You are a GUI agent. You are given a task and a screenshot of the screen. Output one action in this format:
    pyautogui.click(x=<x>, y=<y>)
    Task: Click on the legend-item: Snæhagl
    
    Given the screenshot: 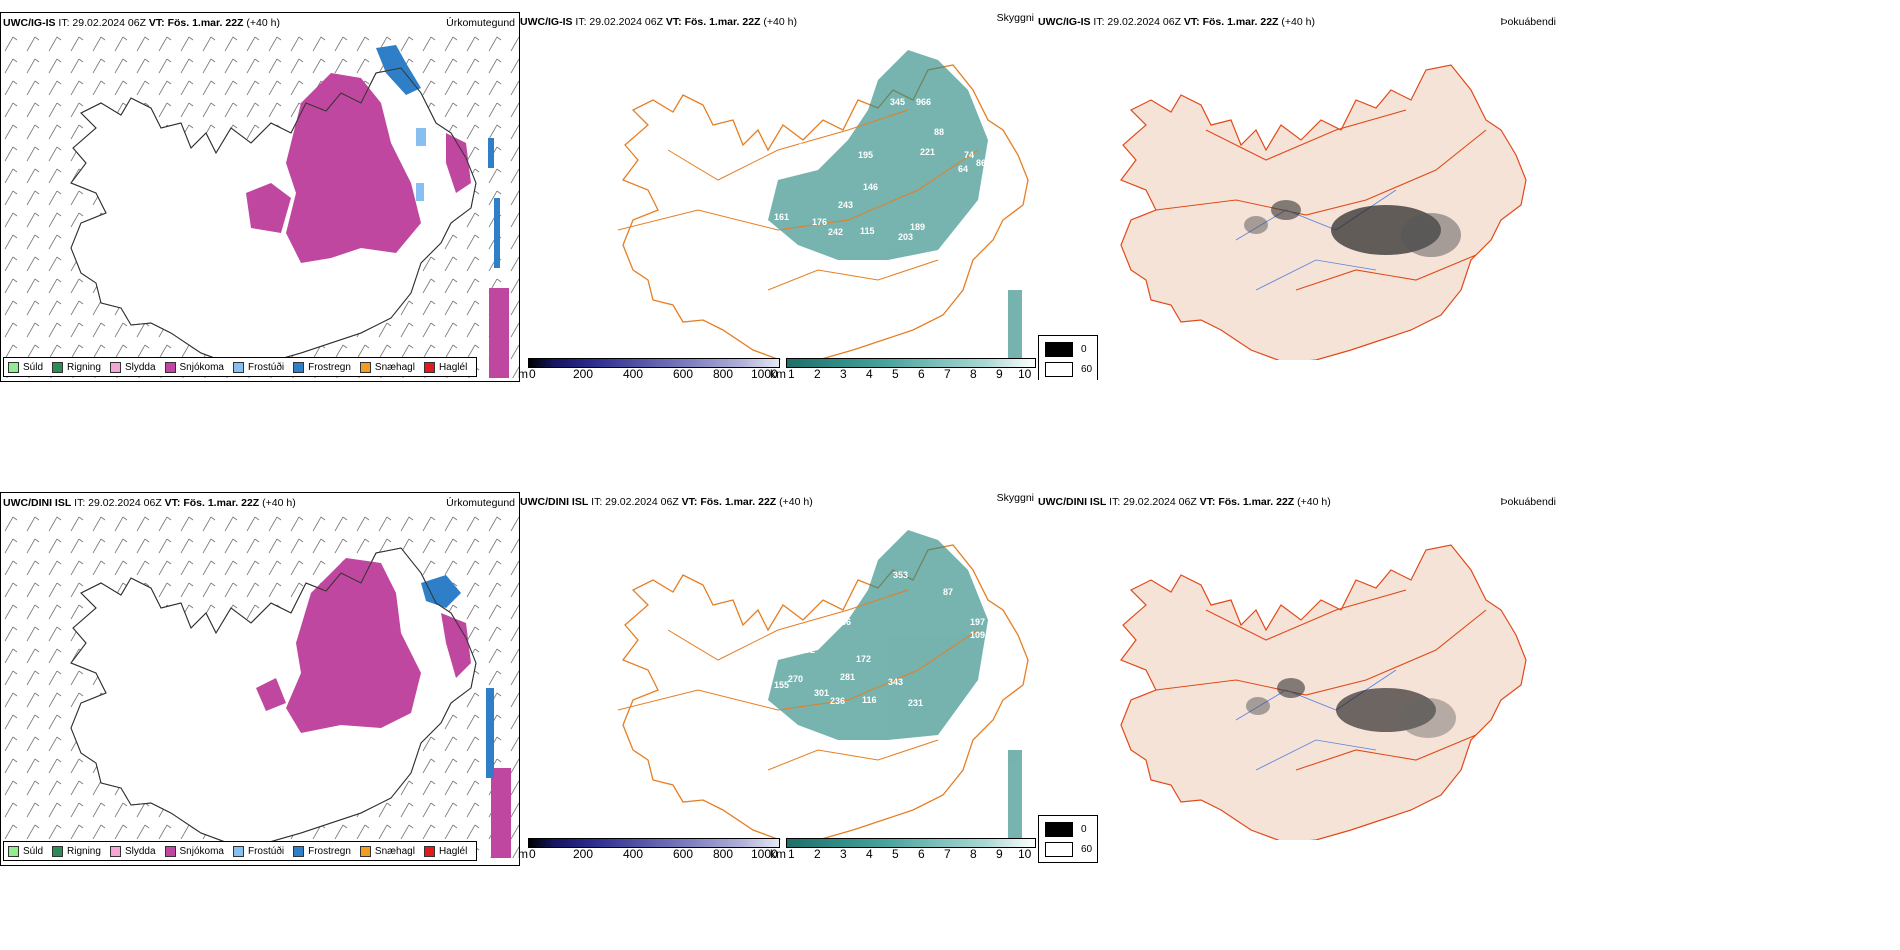 What is the action you would take?
    pyautogui.click(x=387, y=367)
    